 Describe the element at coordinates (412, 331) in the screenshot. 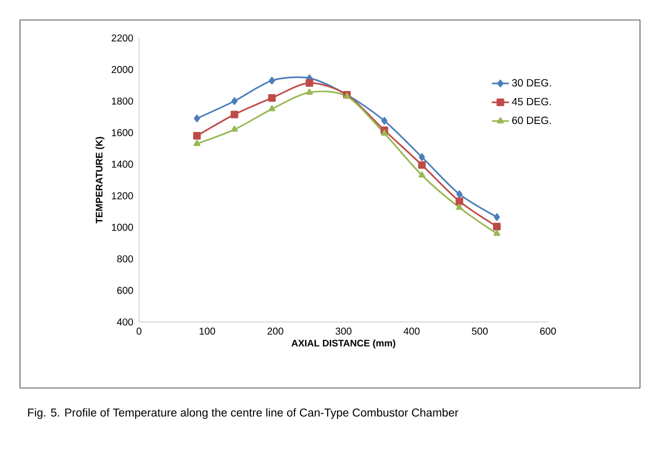

I see `x-tick-label: 400` at that location.